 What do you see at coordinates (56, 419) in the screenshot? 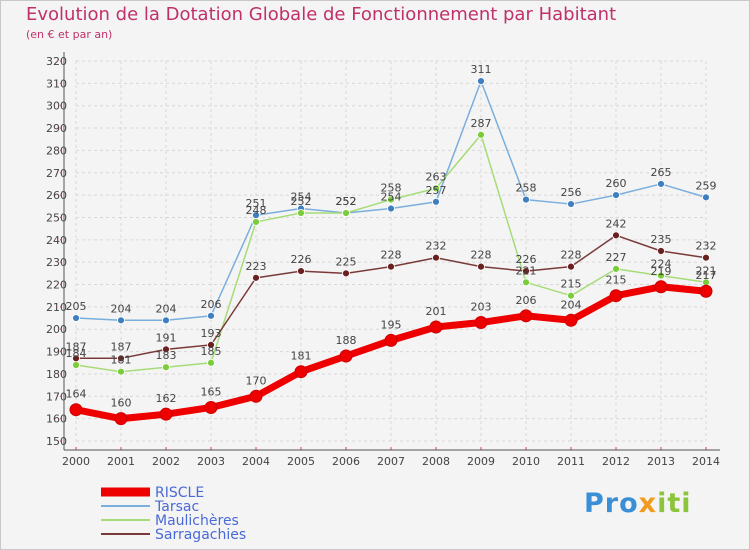
I see `y-tick-label: 160` at bounding box center [56, 419].